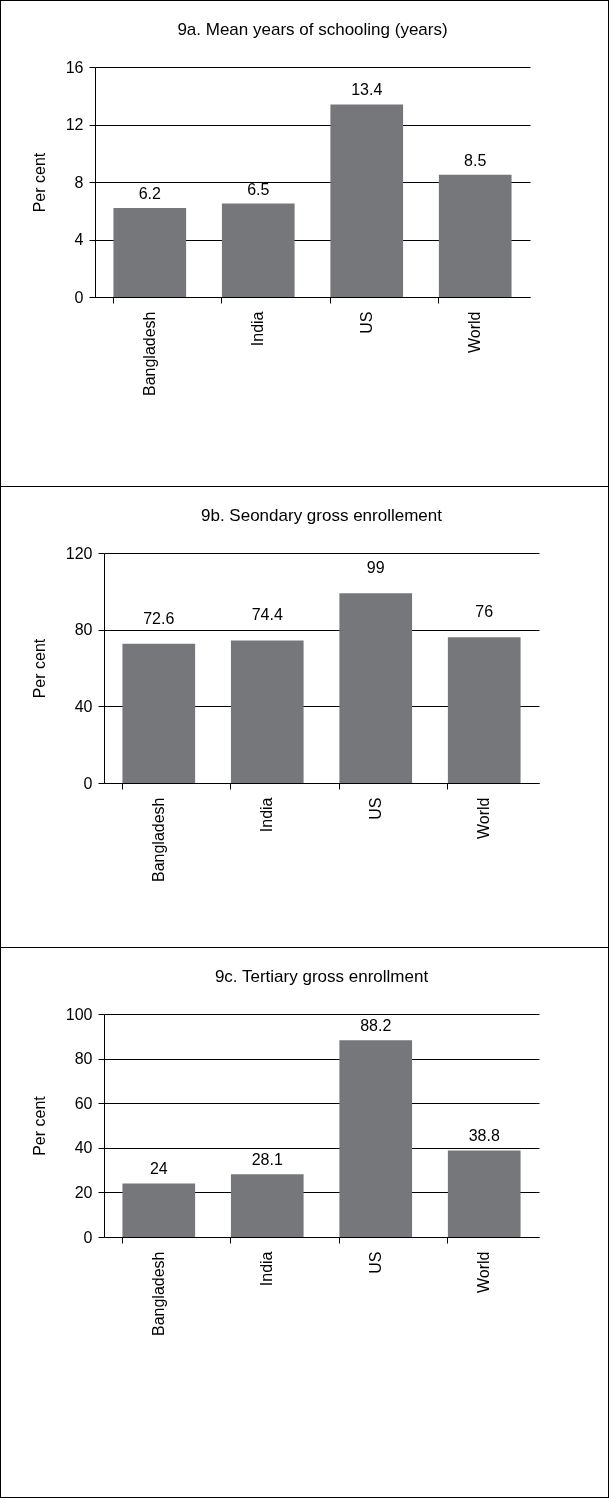 The height and width of the screenshot is (1498, 611). Describe the element at coordinates (74, 124) in the screenshot. I see `y-tick-label: 12` at that location.